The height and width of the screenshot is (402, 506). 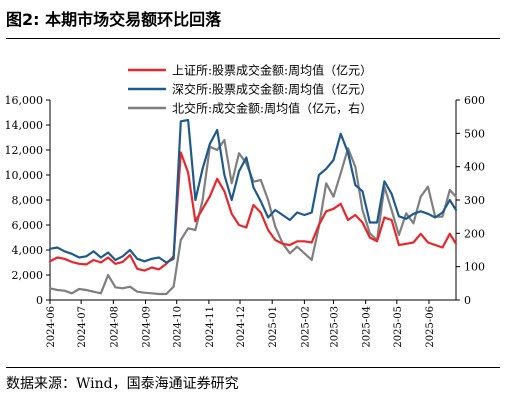 I want to click on bottom-rule, so click(x=253, y=367).